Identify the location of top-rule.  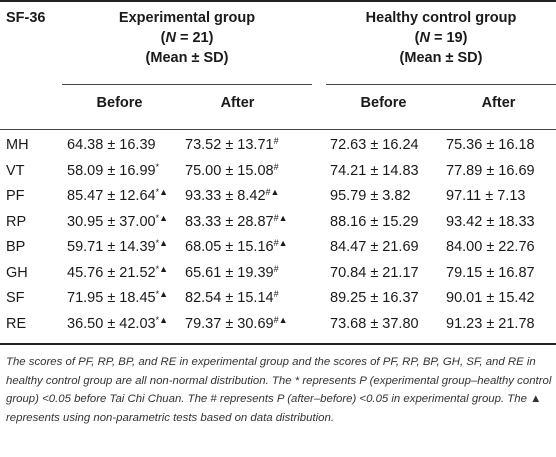
(278, 1).